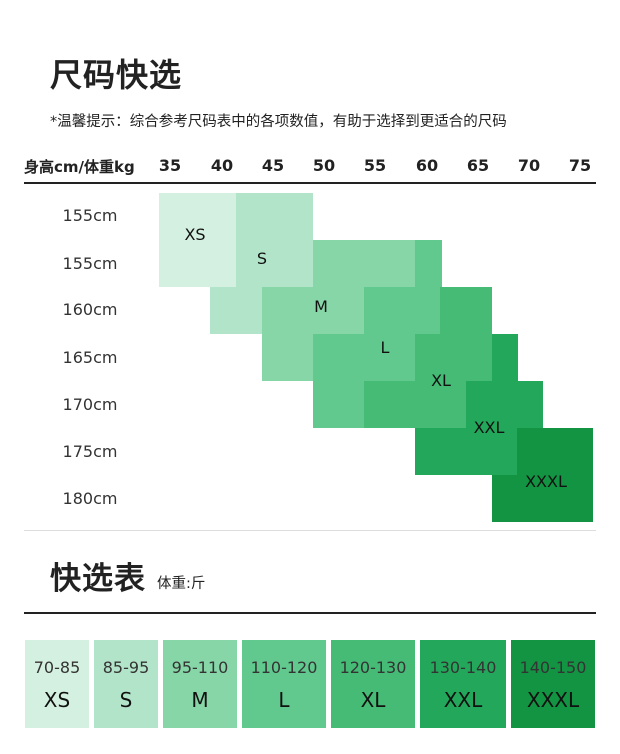  I want to click on size-label-xxl: XXL, so click(489, 427).